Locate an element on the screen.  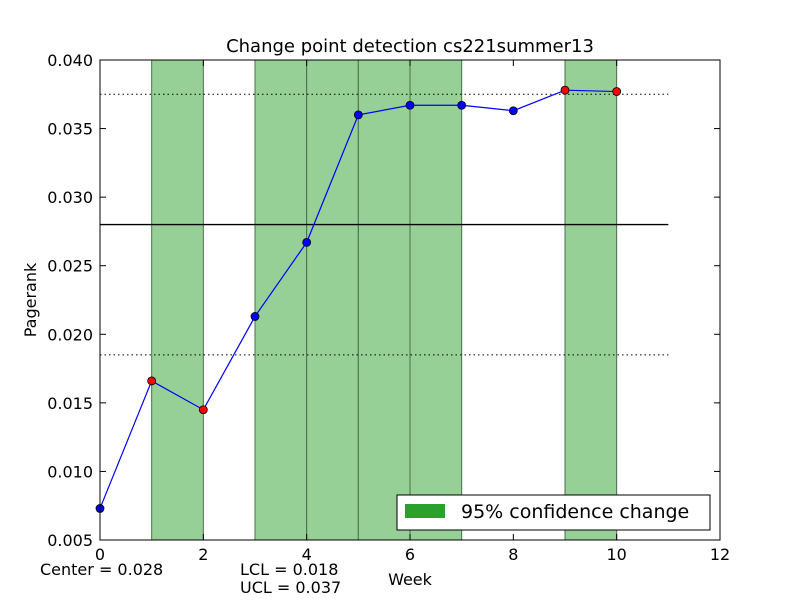
y-tick-label: 0.035 is located at coordinates (70, 129).